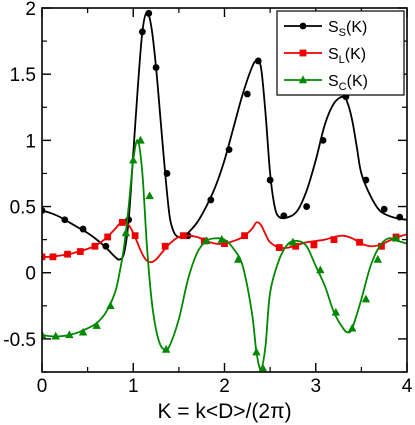 Image resolution: width=415 pixels, height=425 pixels. I want to click on legend: SS(K)SL(K)SC(K), so click(340, 53).